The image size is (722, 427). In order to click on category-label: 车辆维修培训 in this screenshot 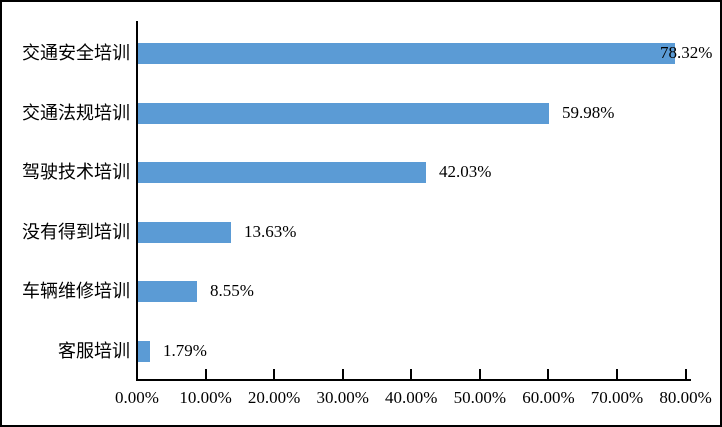, I will do `click(76, 291)`.